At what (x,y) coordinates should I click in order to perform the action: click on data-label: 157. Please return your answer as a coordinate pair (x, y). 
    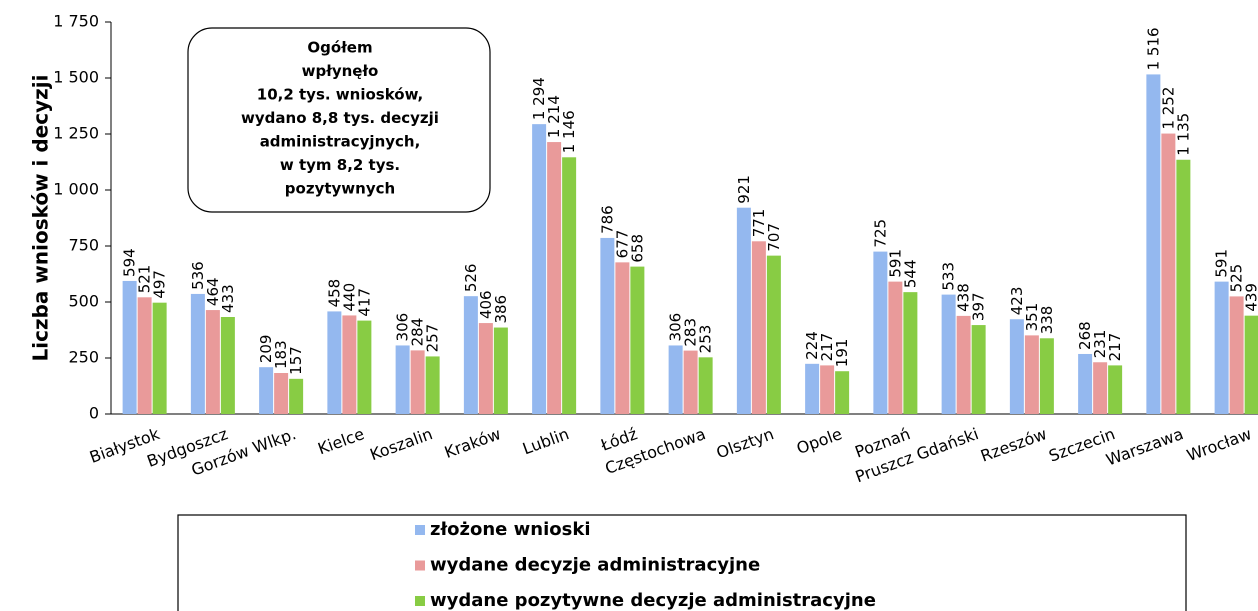
    Looking at the image, I should click on (296, 360).